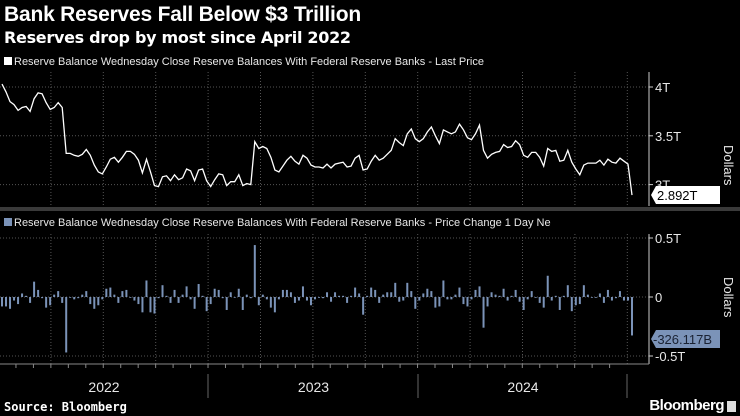 Image resolution: width=740 pixels, height=416 pixels. I want to click on y-tick-label: 0.5T, so click(668, 238).